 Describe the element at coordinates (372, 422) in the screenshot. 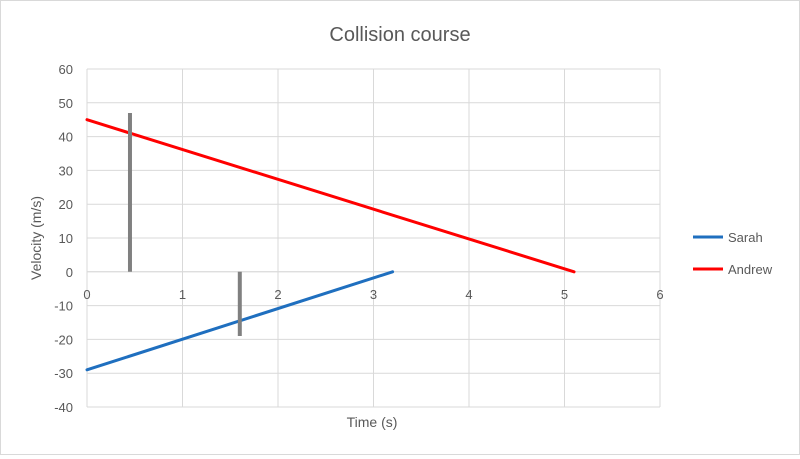

I see `x-axis-title: Time (s)` at that location.